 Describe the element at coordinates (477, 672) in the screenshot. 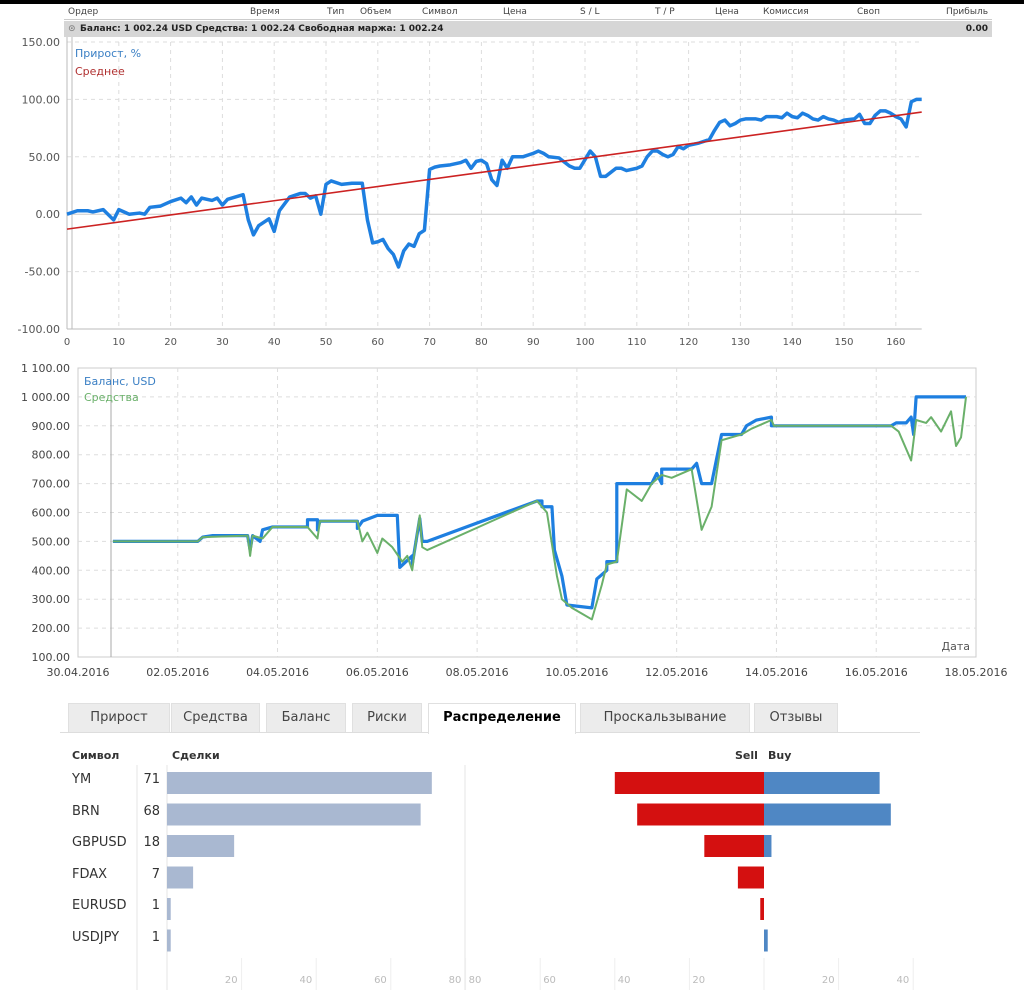

I see `x-tick-label: 08.05.2016` at that location.